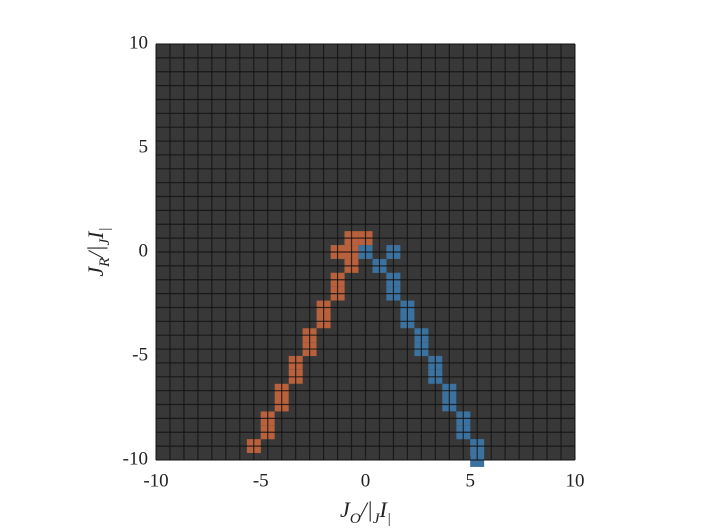  What do you see at coordinates (138, 42) in the screenshot?
I see `y-tick-label: 10` at bounding box center [138, 42].